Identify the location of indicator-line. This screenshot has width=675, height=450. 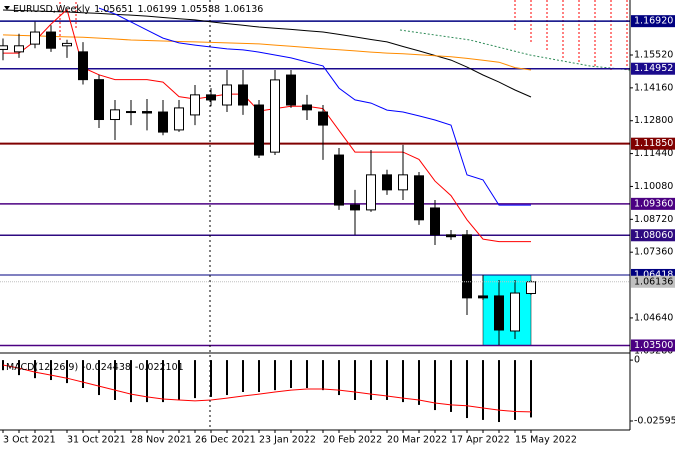
(267, 52).